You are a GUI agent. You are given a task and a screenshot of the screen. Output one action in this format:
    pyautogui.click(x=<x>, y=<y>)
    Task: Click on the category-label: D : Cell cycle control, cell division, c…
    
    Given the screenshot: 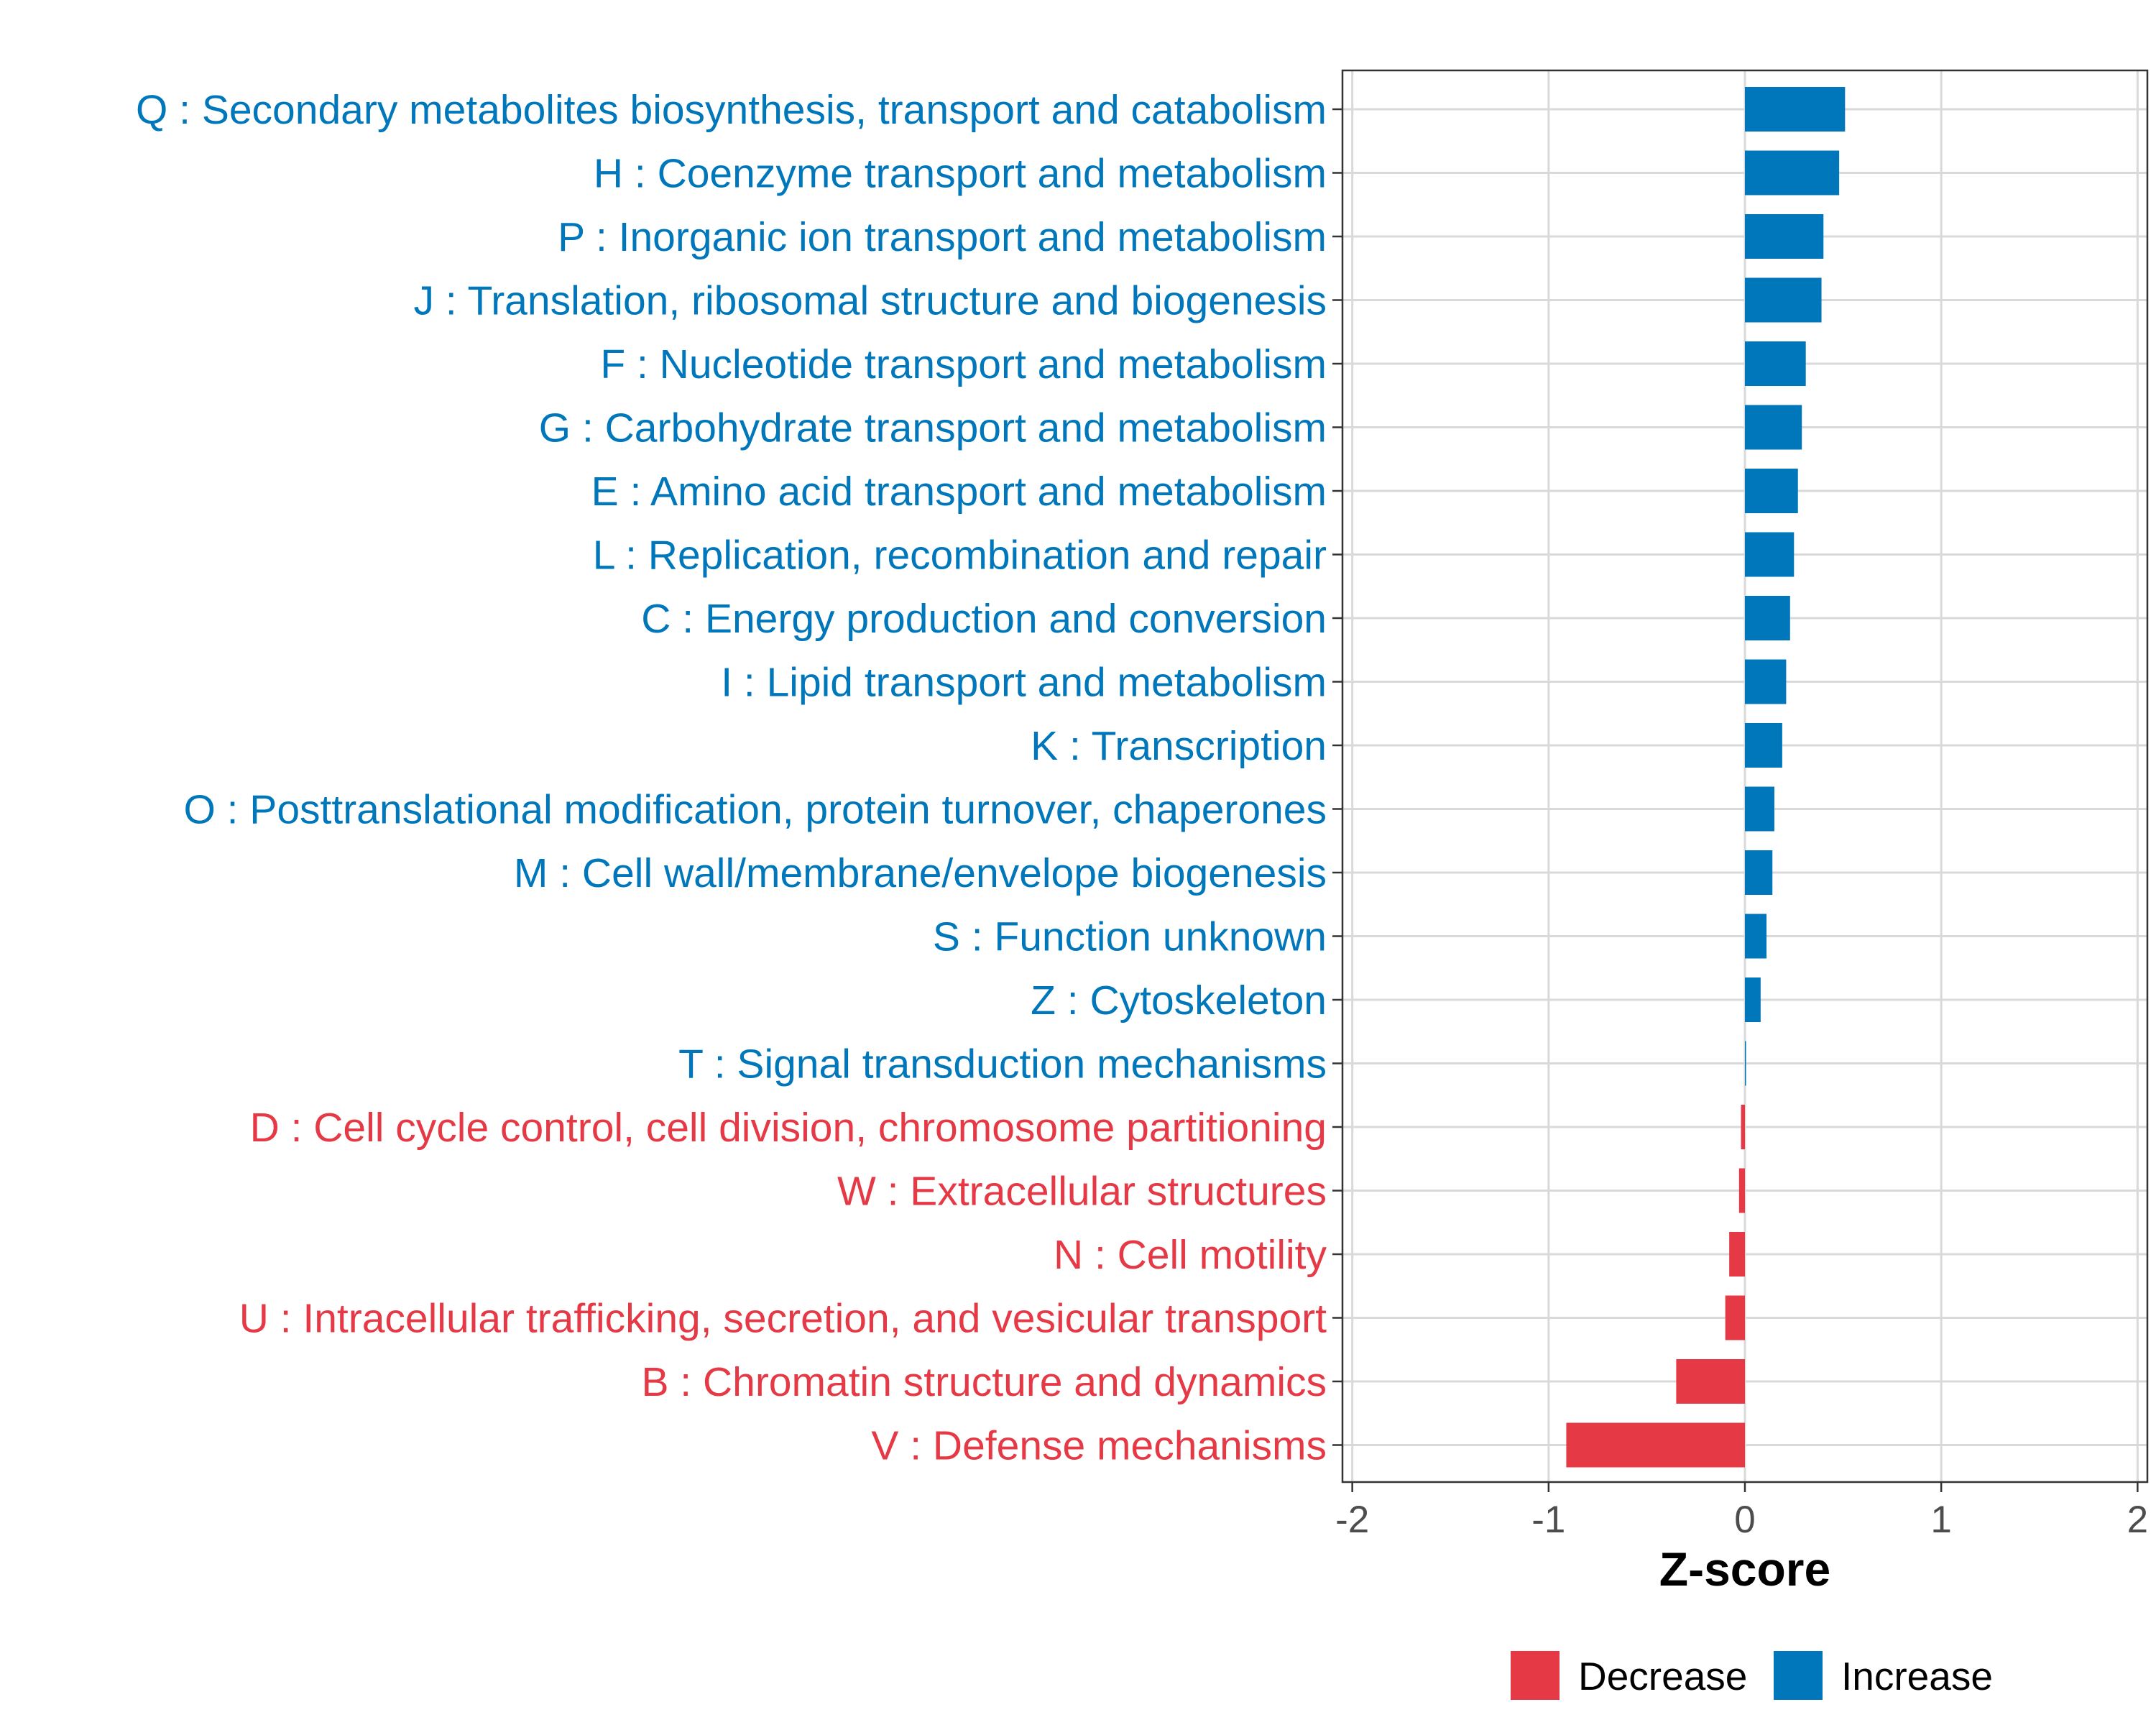 What is the action you would take?
    pyautogui.click(x=788, y=1128)
    